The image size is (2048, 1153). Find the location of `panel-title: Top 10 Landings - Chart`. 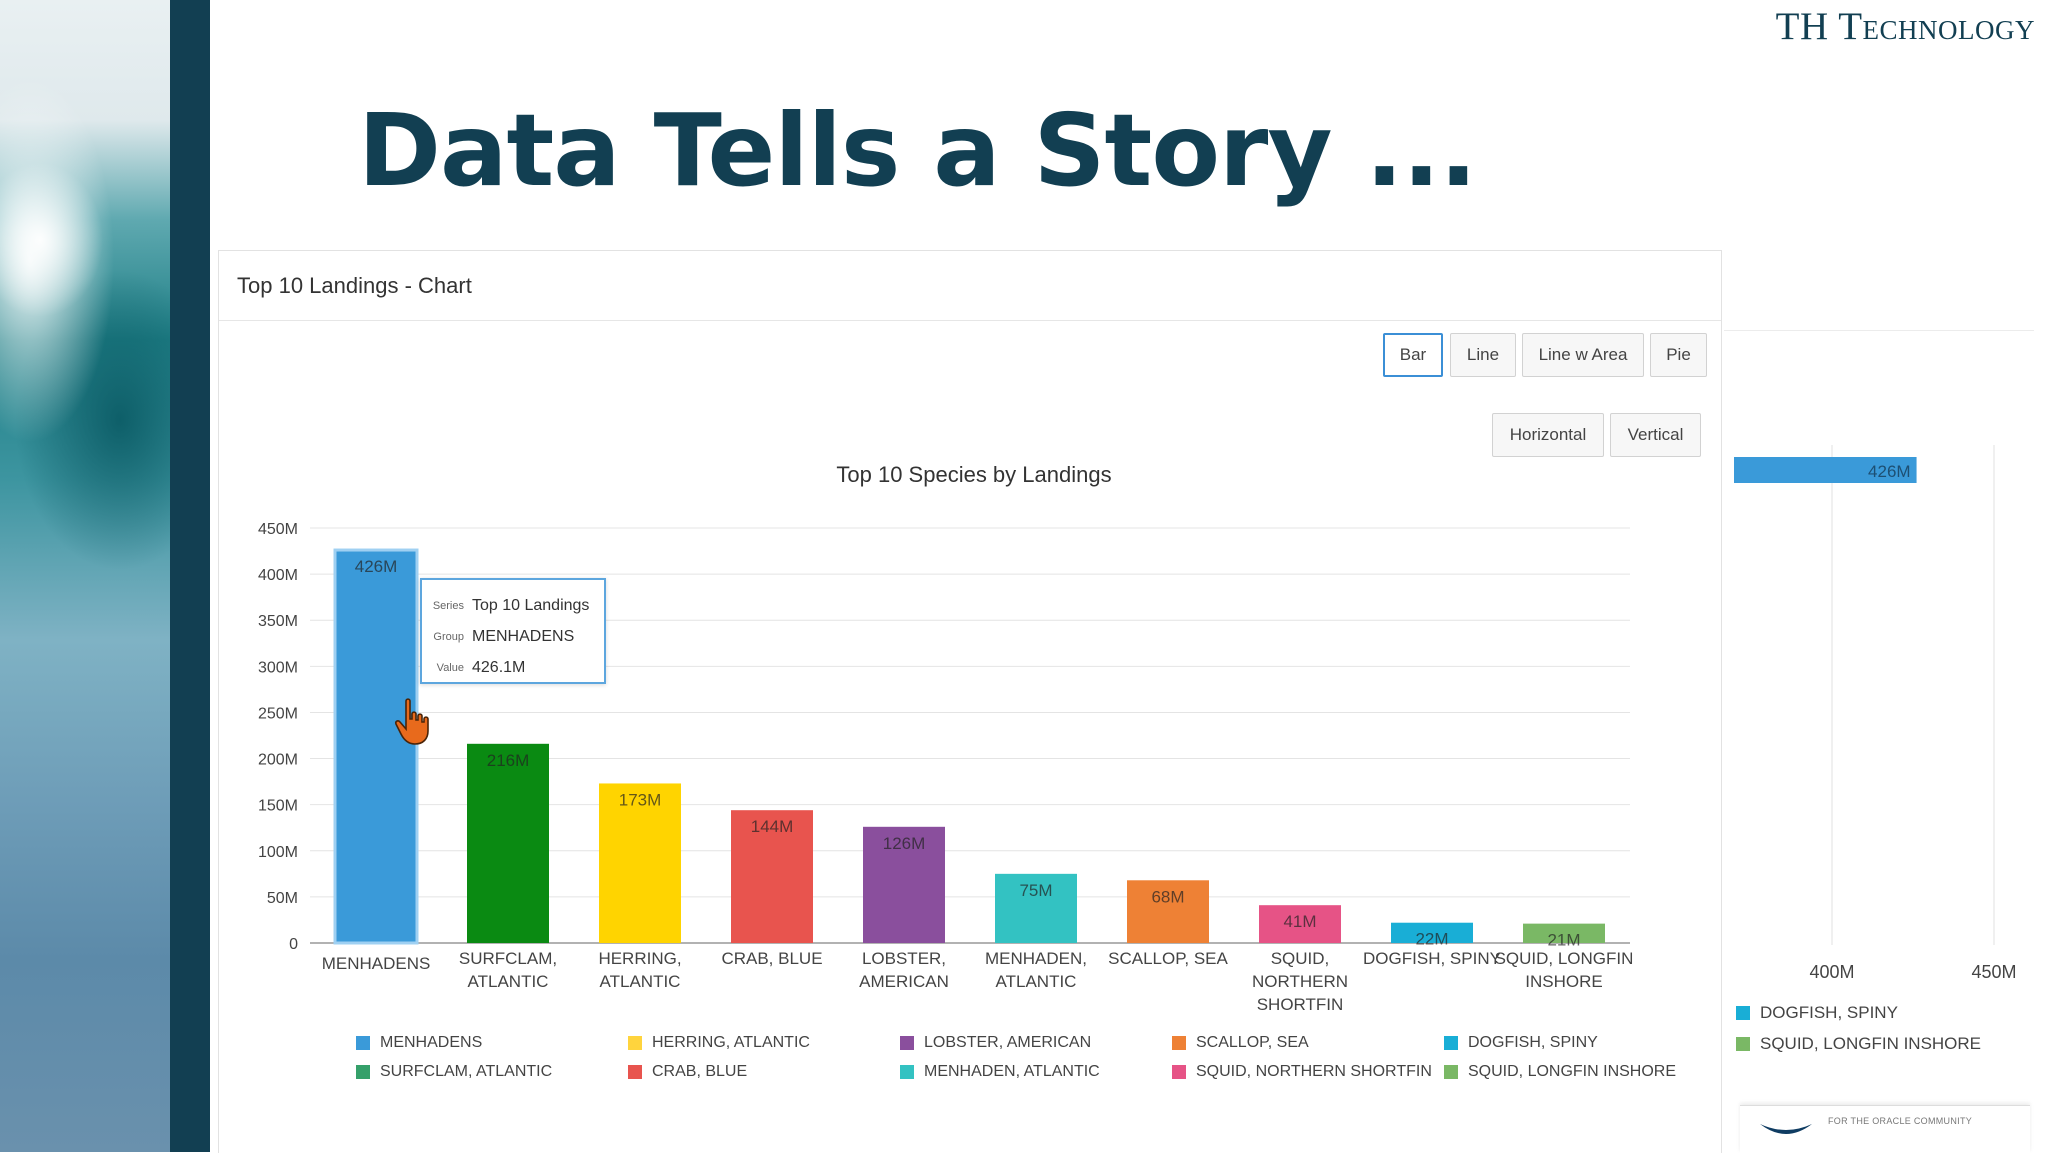

panel-title: Top 10 Landings - Chart is located at coordinates (354, 285).